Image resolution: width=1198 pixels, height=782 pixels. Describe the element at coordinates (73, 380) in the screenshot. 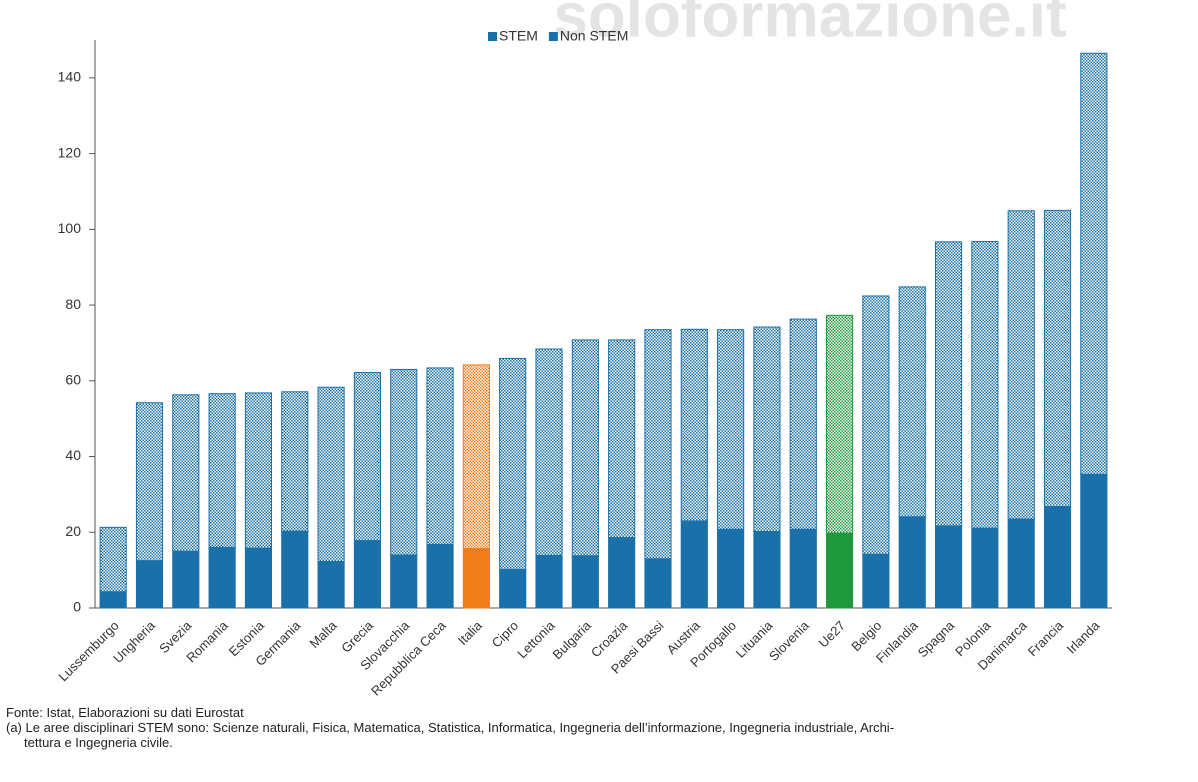

I see `y-tick-label: 60` at that location.